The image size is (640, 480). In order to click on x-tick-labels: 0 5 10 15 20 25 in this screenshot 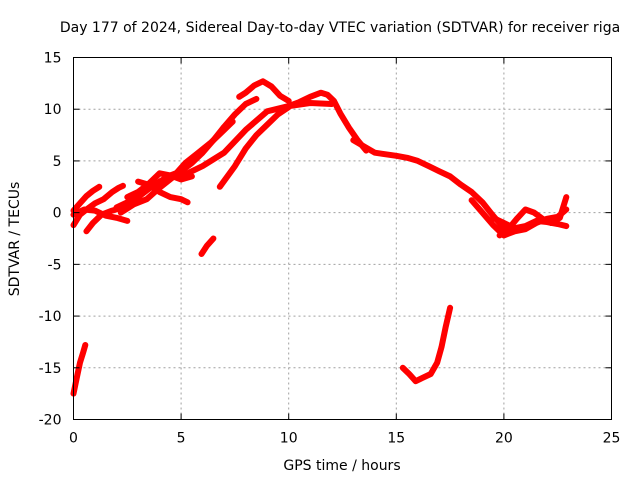, I will do `click(344, 439)`.